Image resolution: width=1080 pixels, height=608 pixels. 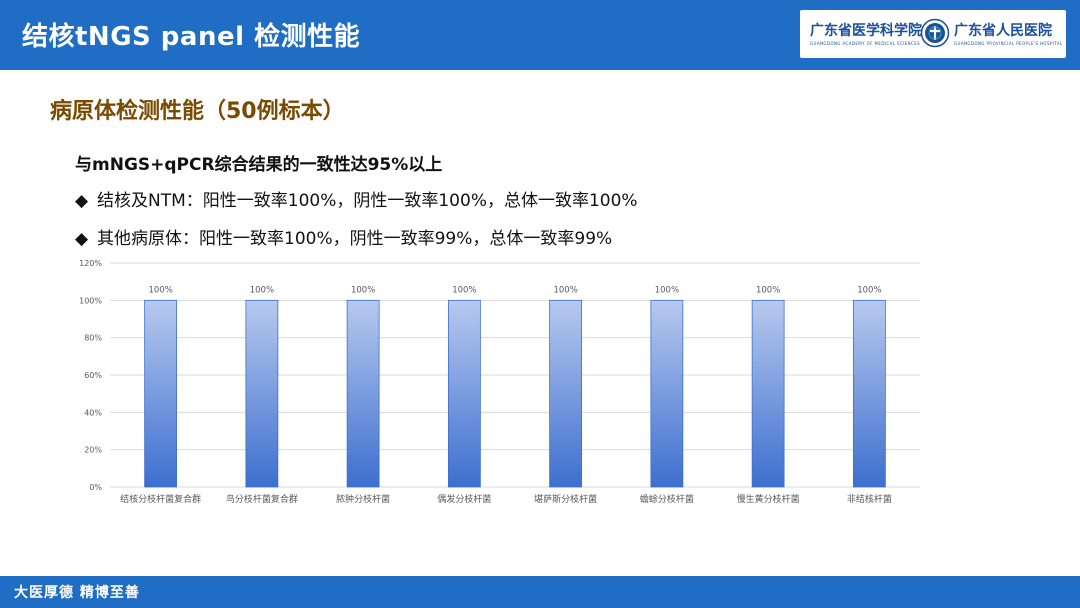 I want to click on summary-line: 与mNGS+qPCR综合结果的一致性达95%以上, so click(x=259, y=165).